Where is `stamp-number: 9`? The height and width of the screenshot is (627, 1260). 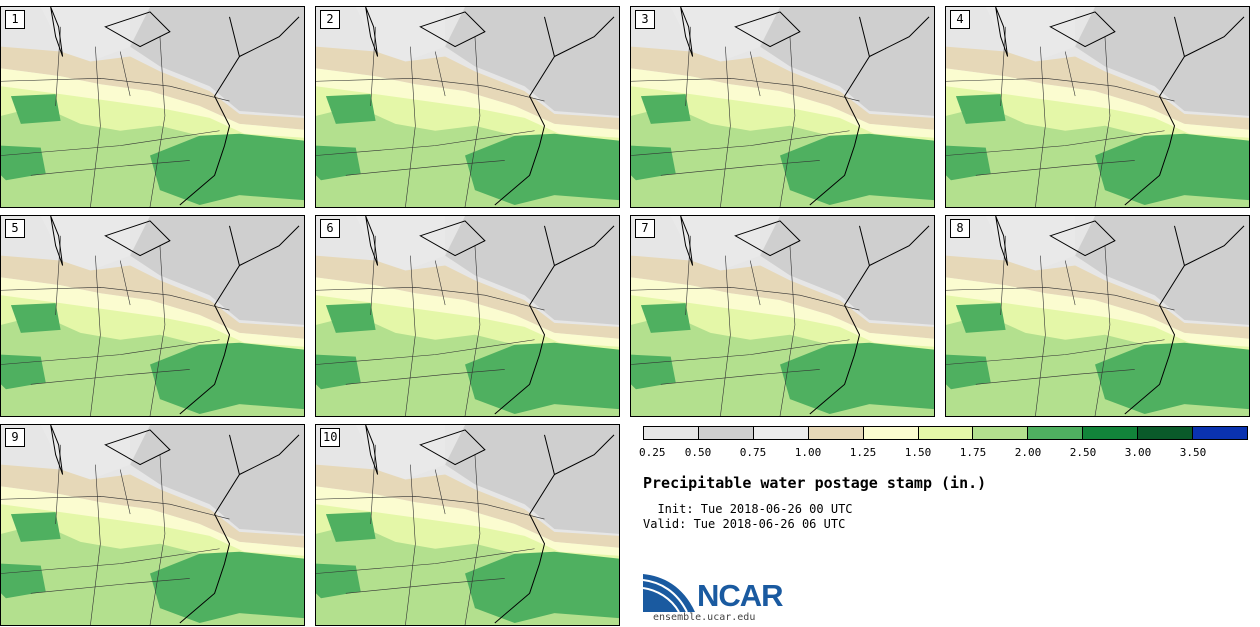 stamp-number: 9 is located at coordinates (15, 437).